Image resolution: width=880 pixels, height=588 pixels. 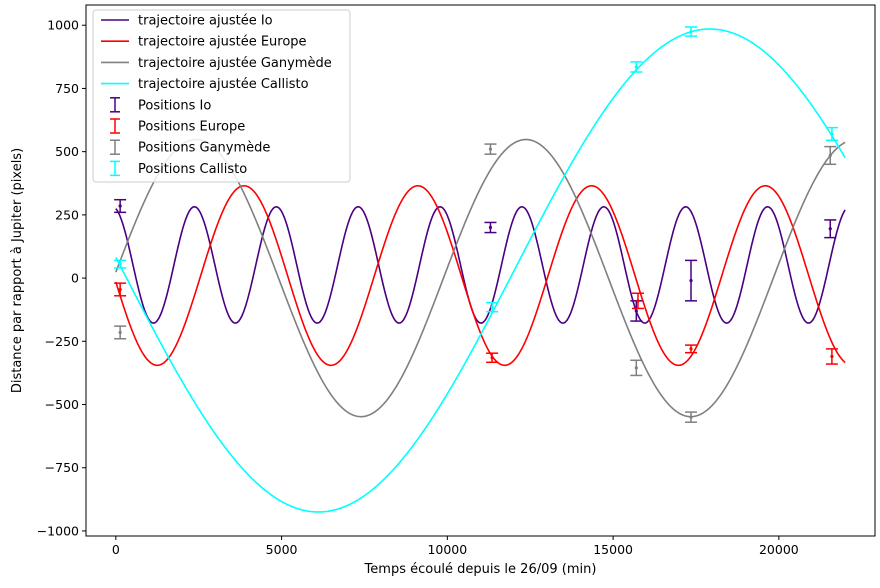 I want to click on x-axis: 0 5000 10000 15000 20000, so click(x=455, y=546).